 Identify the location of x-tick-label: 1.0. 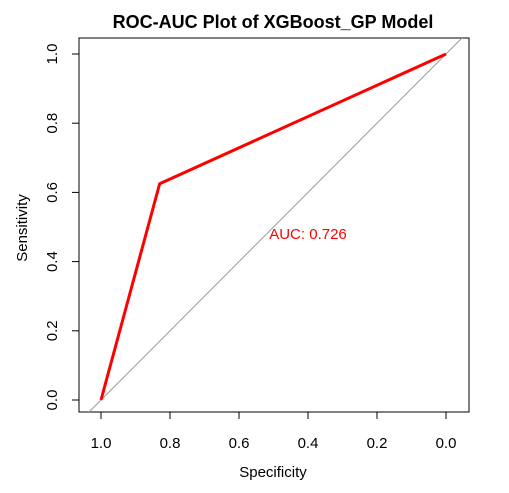
(101, 443).